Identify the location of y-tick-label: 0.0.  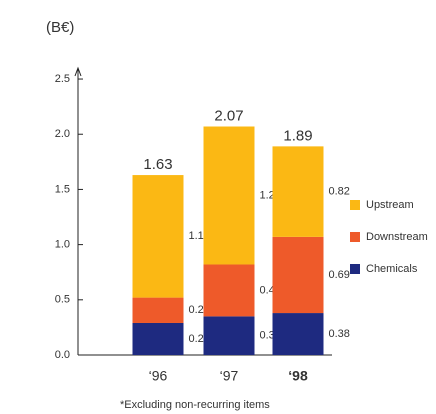
(62, 355).